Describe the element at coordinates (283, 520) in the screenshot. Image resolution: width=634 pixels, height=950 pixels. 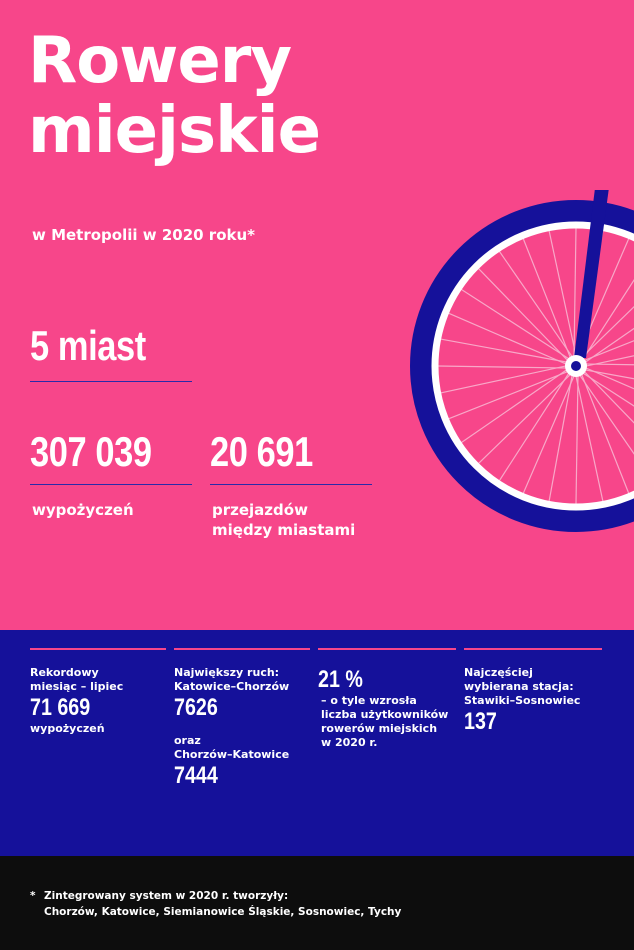
I see `intercity-label: przejazdów między miastami` at that location.